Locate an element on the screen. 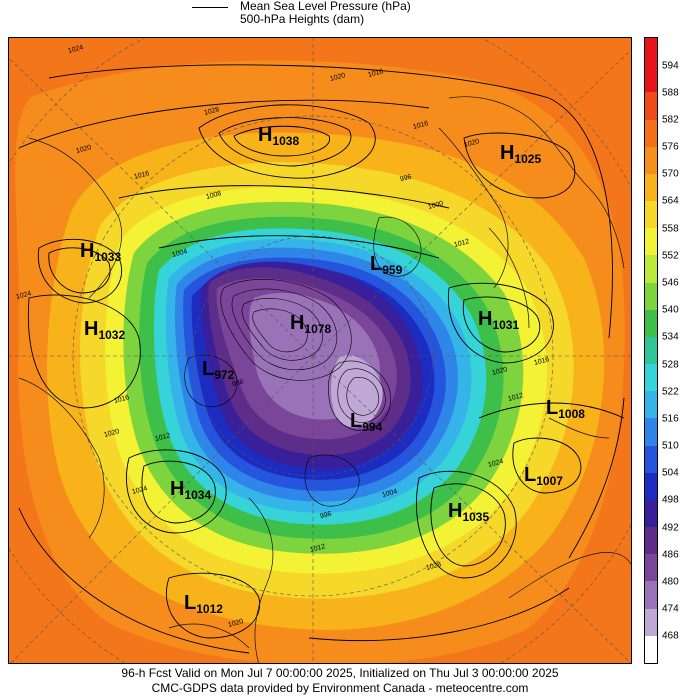  pressure-centre-high: H1078 is located at coordinates (311, 324).